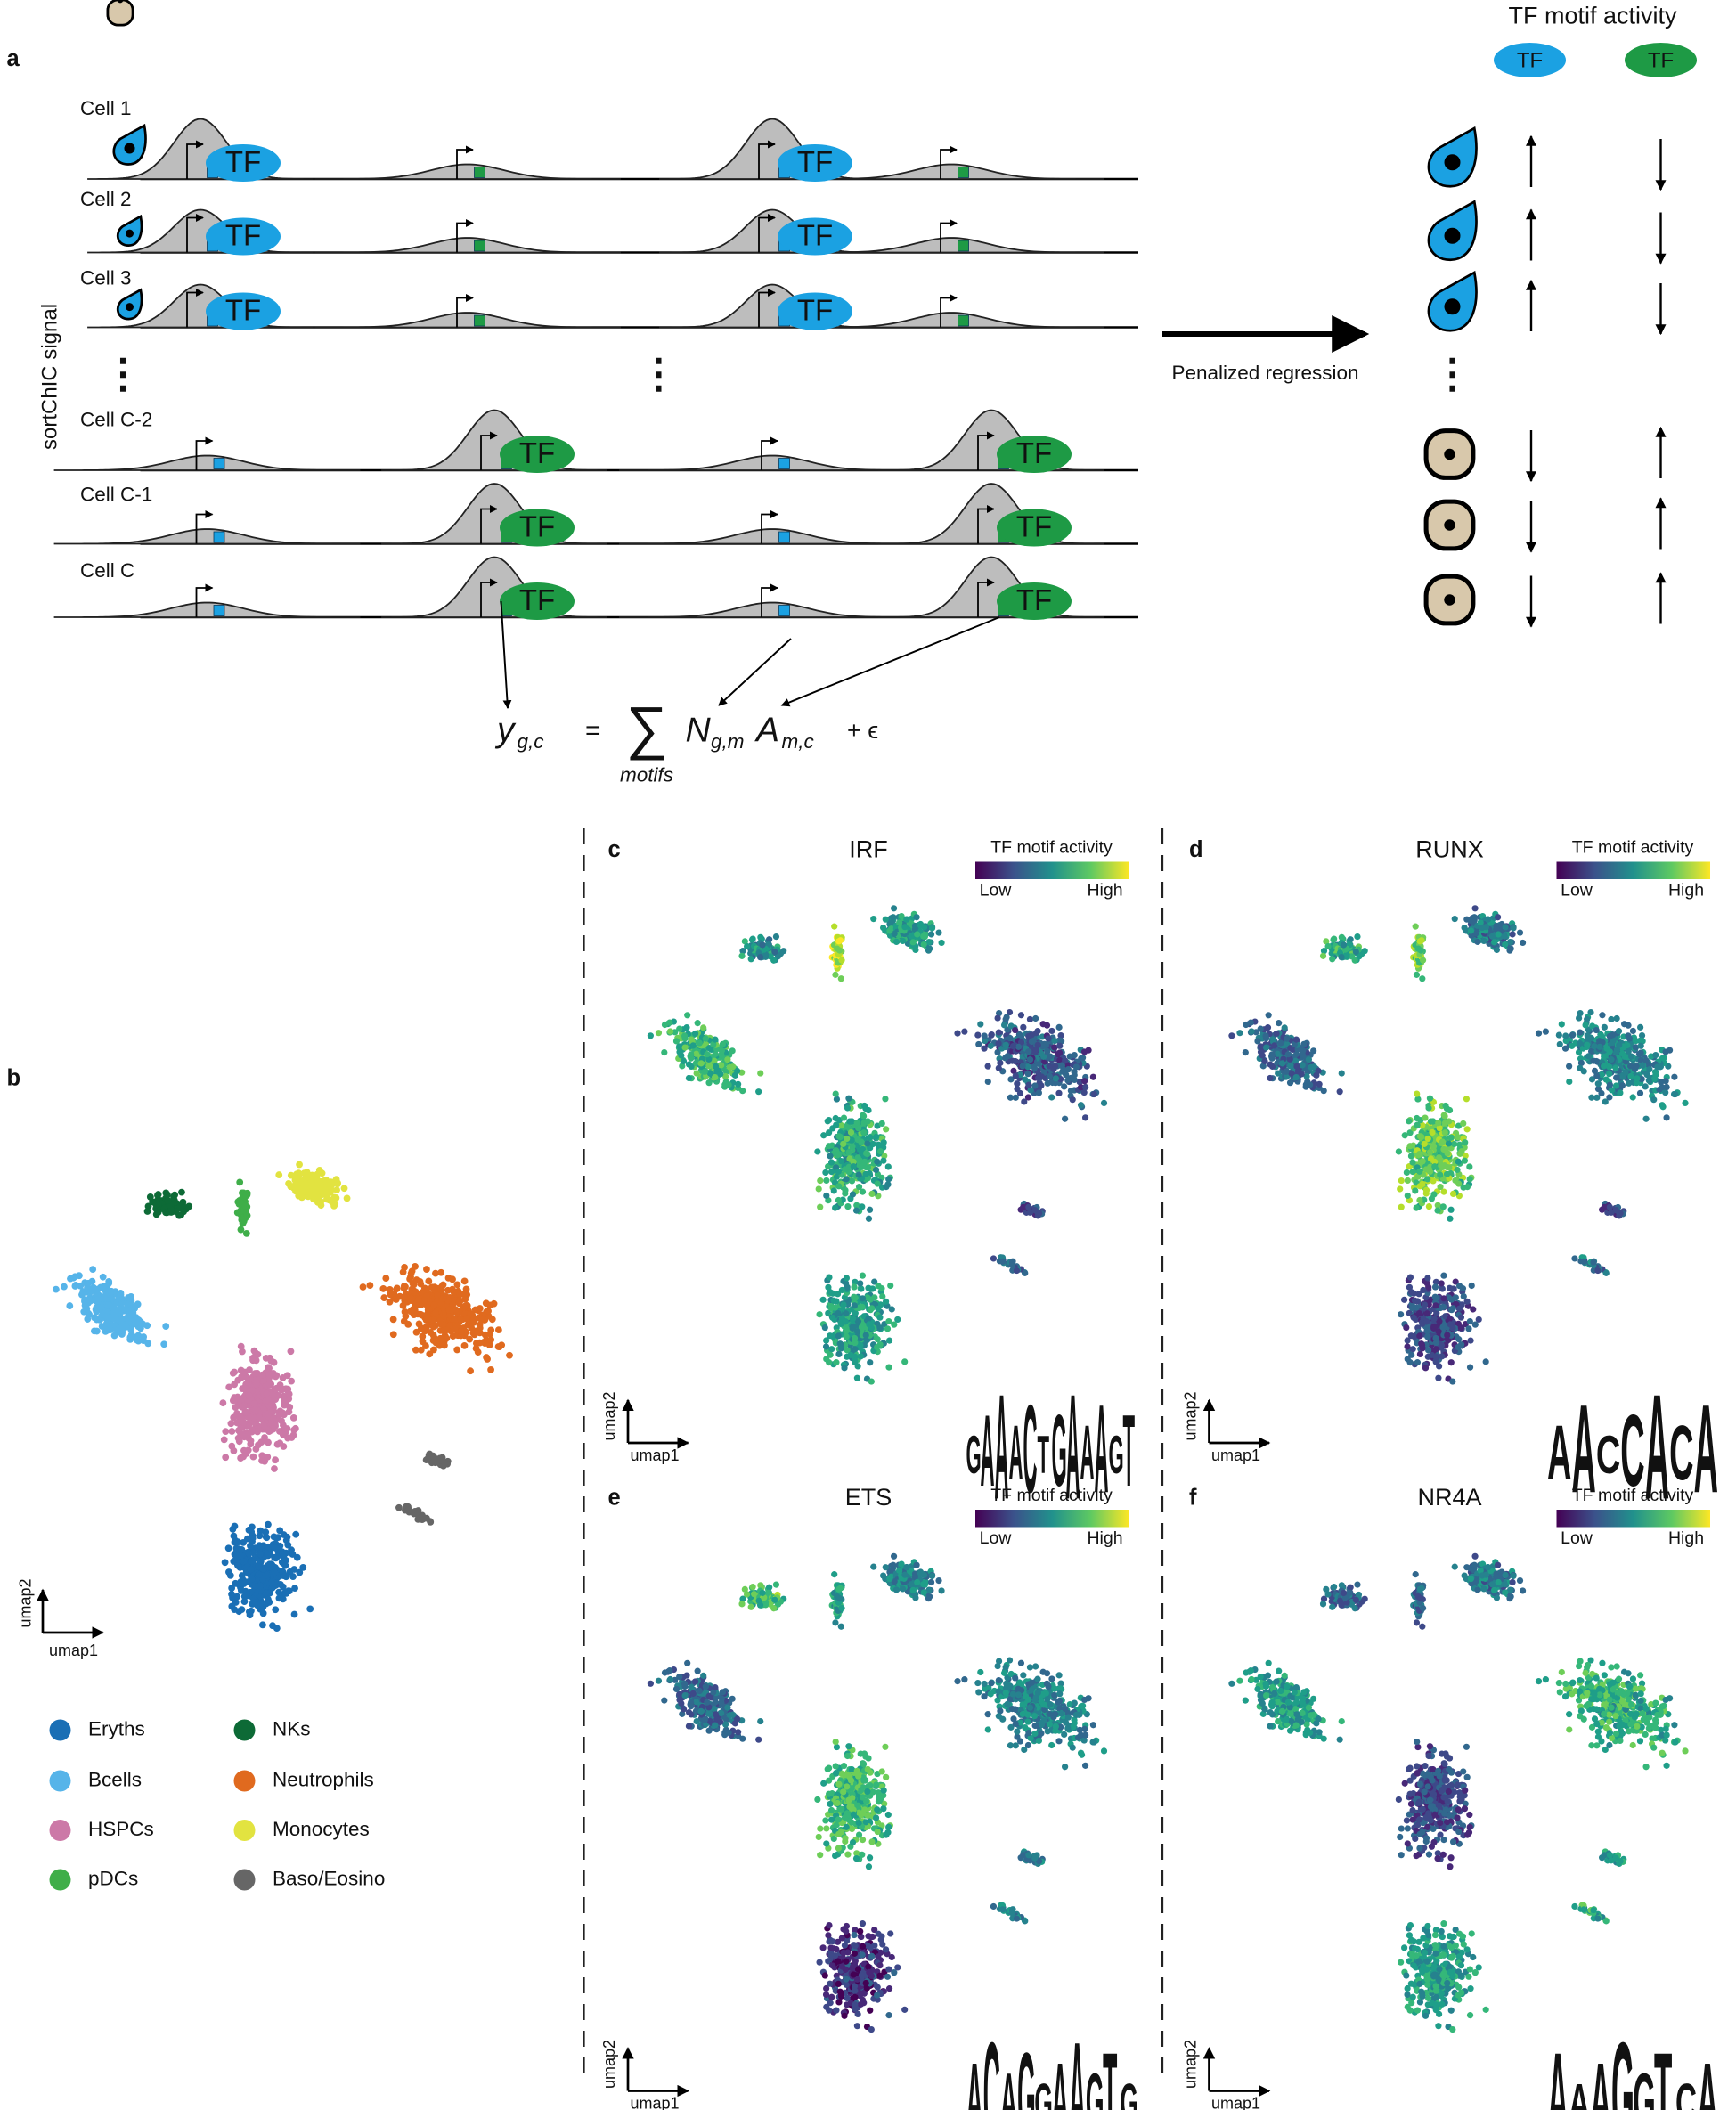  What do you see at coordinates (1633, 848) in the screenshot?
I see `colorbar-title: TF motif activity` at bounding box center [1633, 848].